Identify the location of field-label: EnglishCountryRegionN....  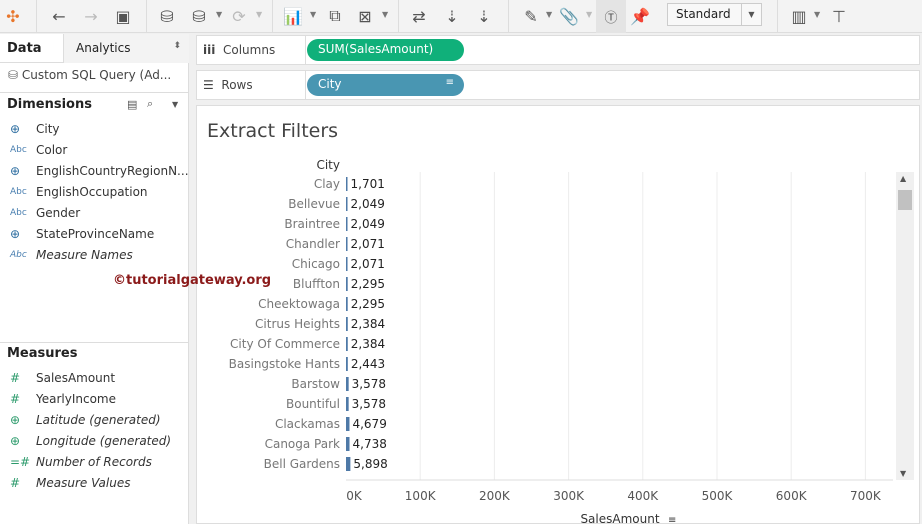
(112, 171).